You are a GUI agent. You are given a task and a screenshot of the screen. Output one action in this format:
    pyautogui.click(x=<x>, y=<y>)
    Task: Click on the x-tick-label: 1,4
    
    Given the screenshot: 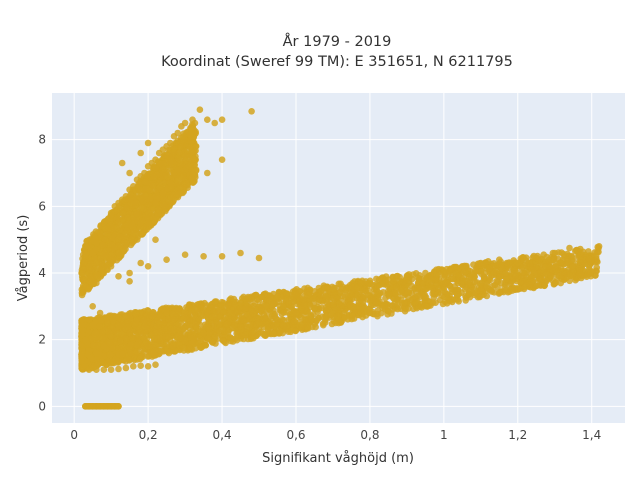 What is the action you would take?
    pyautogui.click(x=591, y=435)
    